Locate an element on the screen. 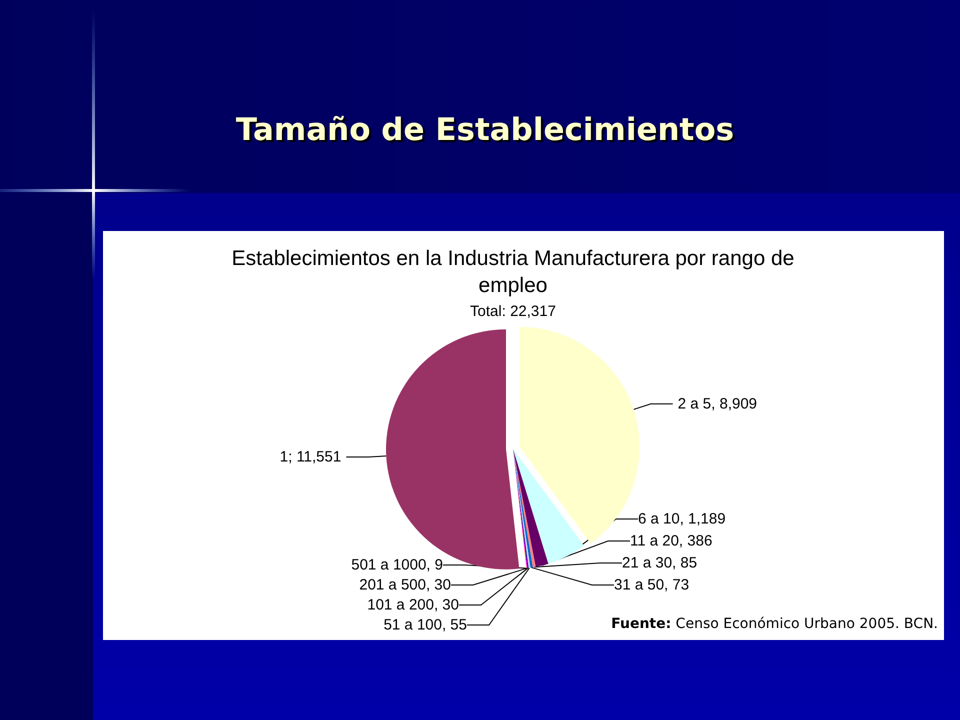 This screenshot has width=960, height=720. slice-label: 31 a 50, 73 is located at coordinates (652, 585).